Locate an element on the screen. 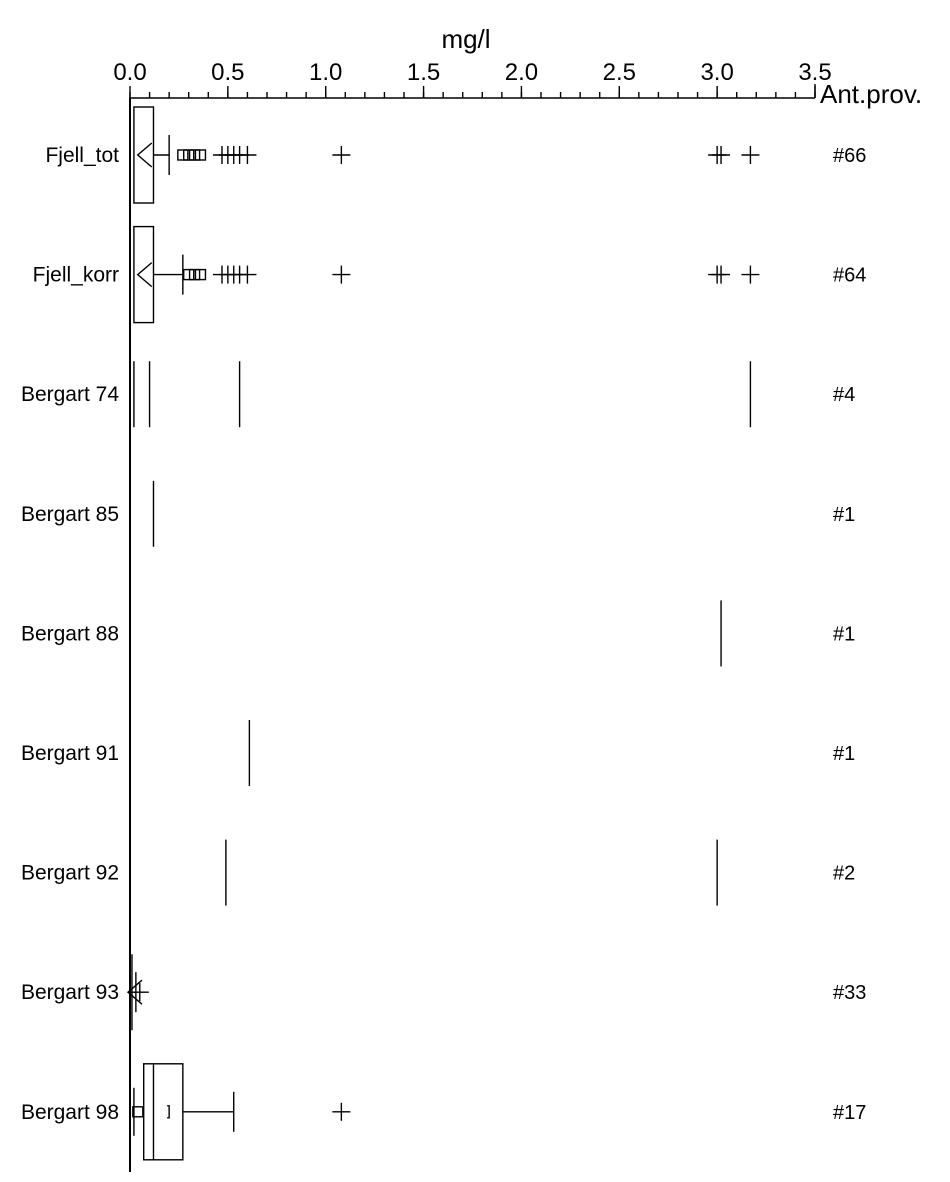 The height and width of the screenshot is (1182, 950). category-label: Fjell_korr is located at coordinates (76, 275).